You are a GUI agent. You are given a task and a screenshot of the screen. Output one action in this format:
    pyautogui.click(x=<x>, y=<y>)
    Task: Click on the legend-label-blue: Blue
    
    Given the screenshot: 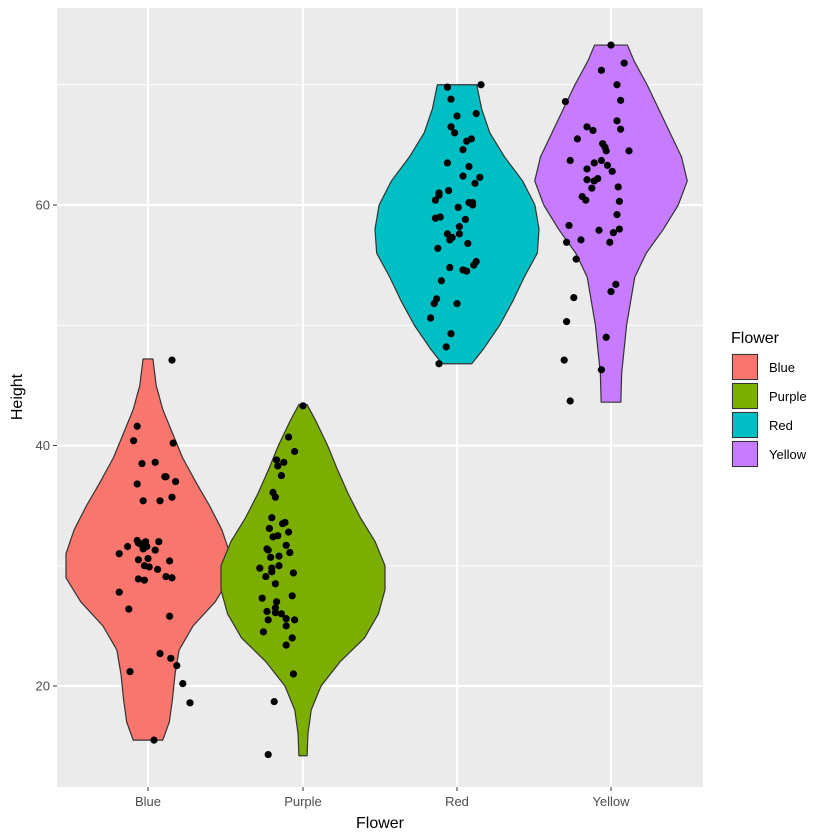 What is the action you would take?
    pyautogui.click(x=782, y=367)
    